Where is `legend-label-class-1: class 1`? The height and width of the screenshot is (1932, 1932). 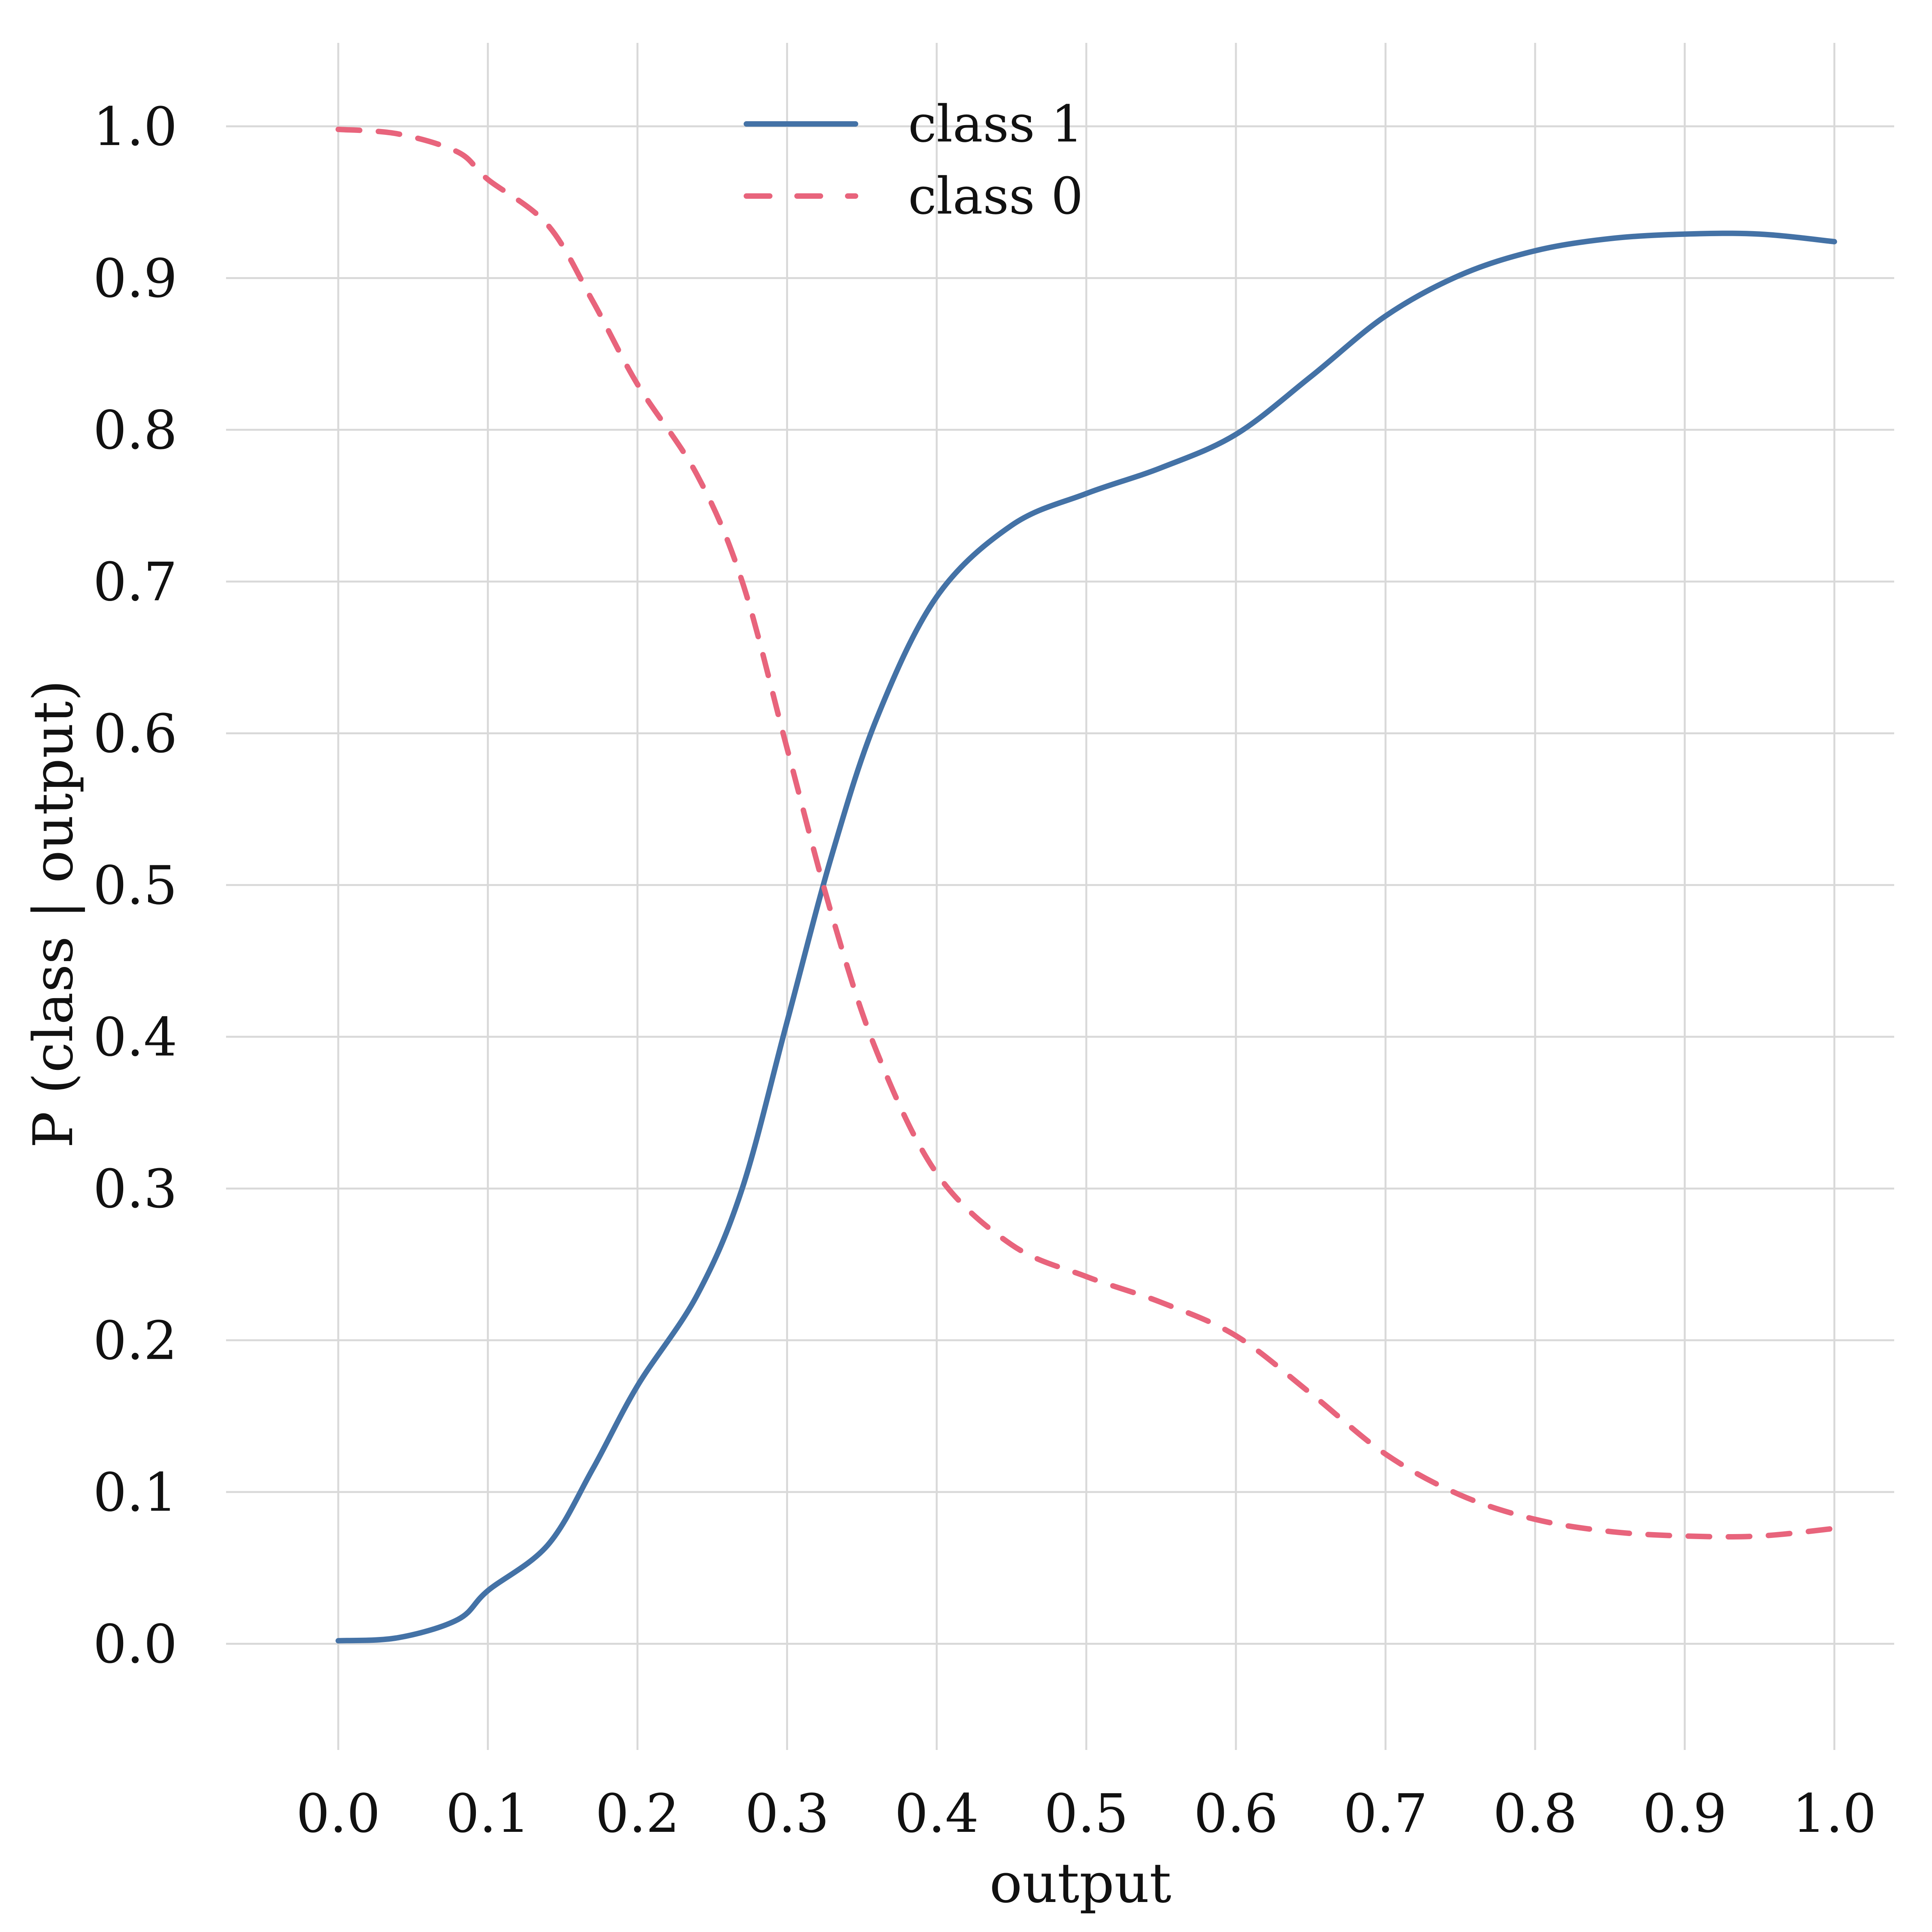
legend-label-class-1: class 1 is located at coordinates (995, 124).